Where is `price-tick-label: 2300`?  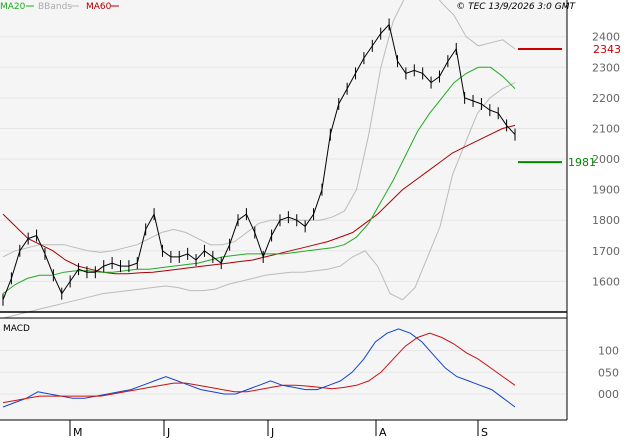 price-tick-label: 2300 is located at coordinates (606, 67).